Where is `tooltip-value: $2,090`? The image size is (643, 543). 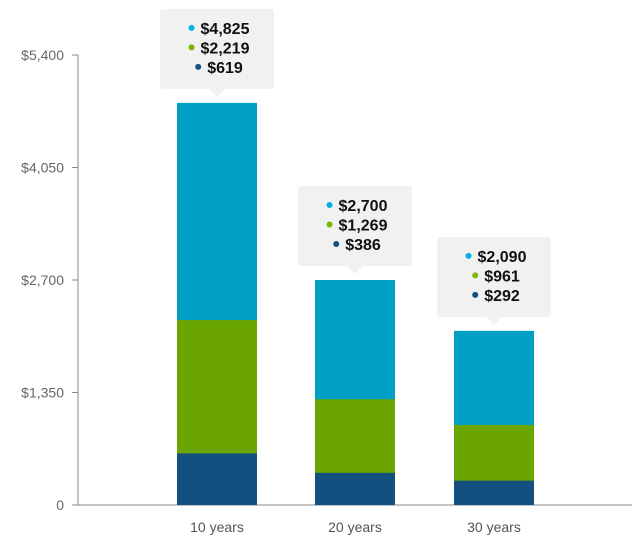 tooltip-value: $2,090 is located at coordinates (502, 257).